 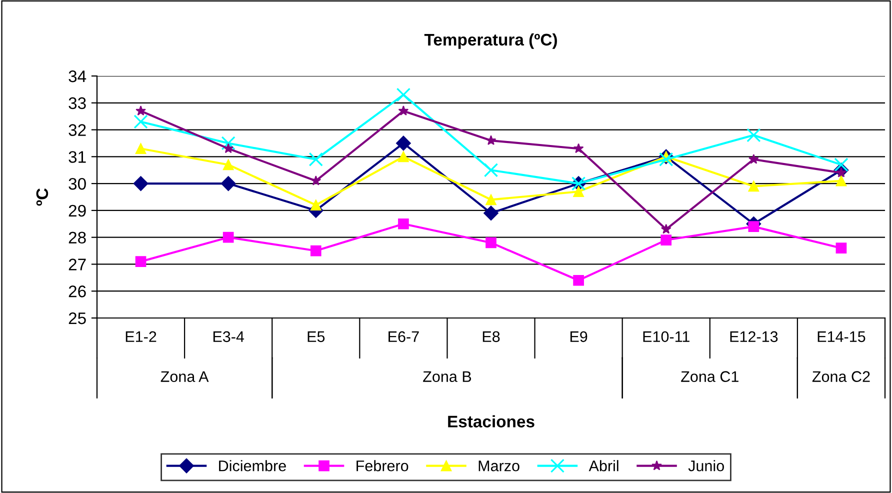 What do you see at coordinates (77, 264) in the screenshot?
I see `y-tick-label: 27` at bounding box center [77, 264].